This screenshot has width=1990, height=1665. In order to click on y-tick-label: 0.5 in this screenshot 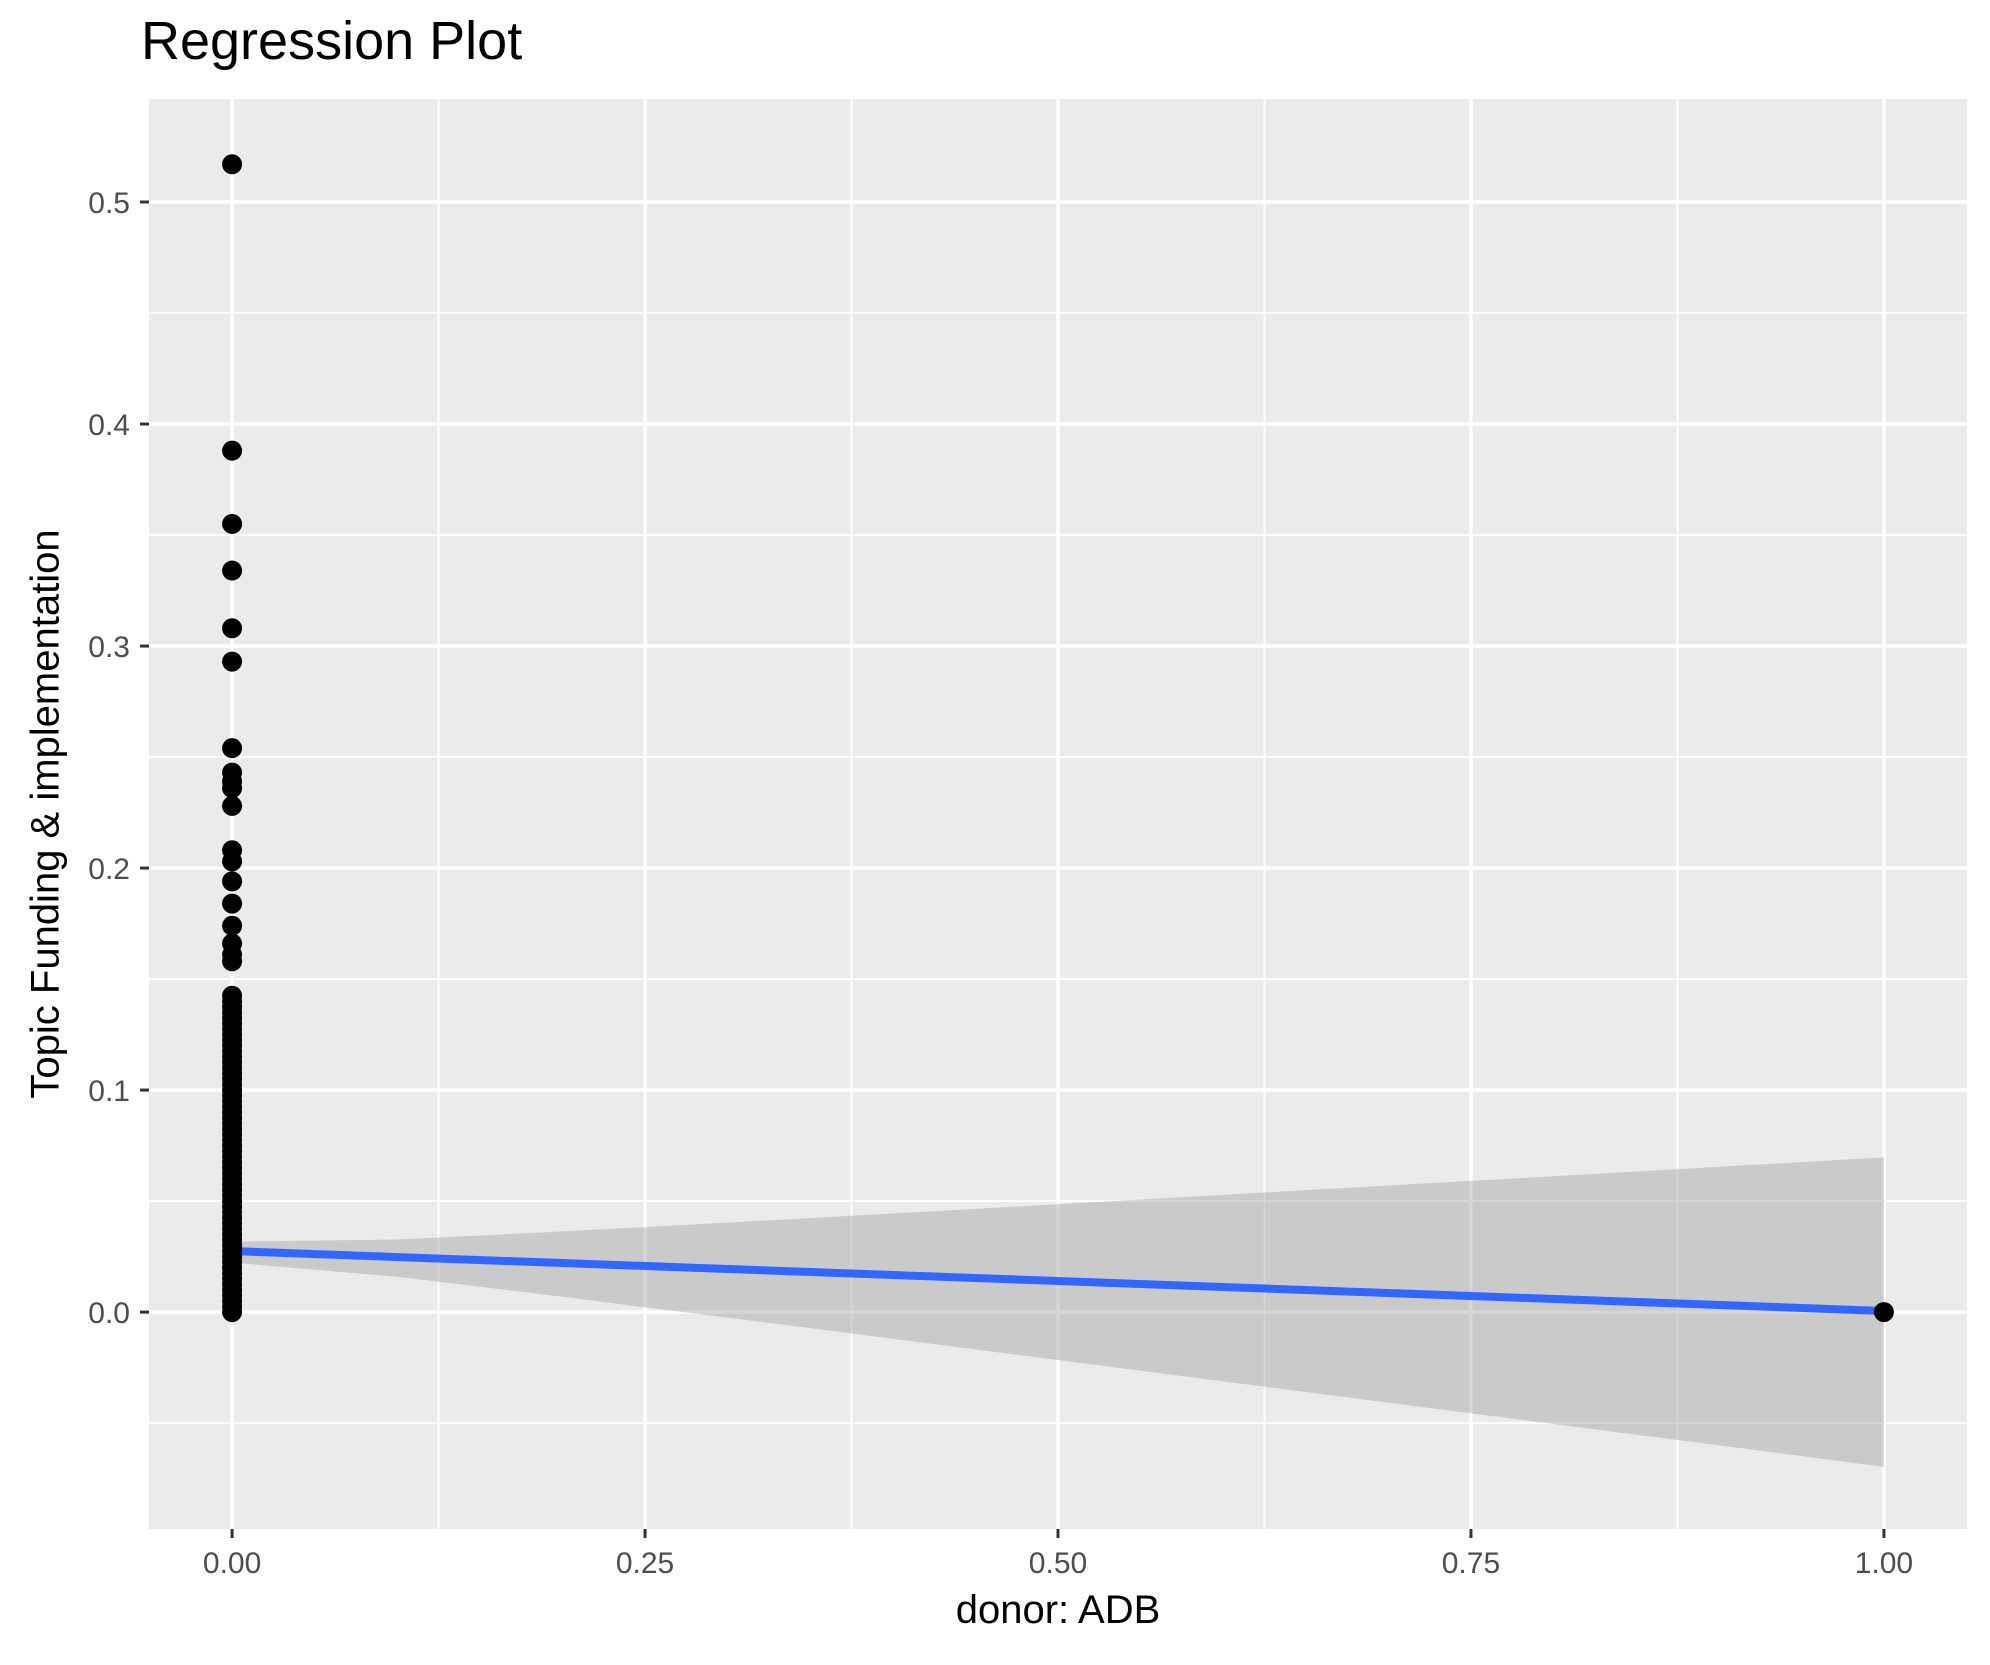, I will do `click(109, 203)`.